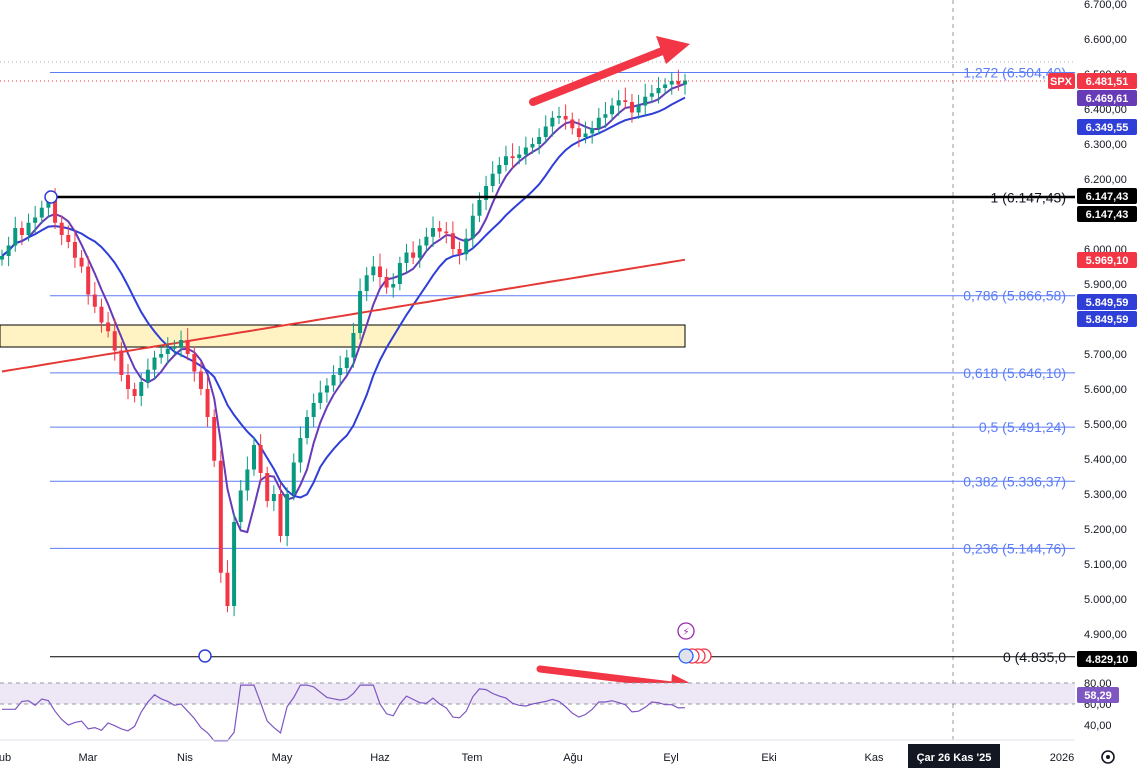 Image resolution: width=1144 pixels, height=770 pixels. What do you see at coordinates (472, 758) in the screenshot?
I see `time-label: Tem` at bounding box center [472, 758].